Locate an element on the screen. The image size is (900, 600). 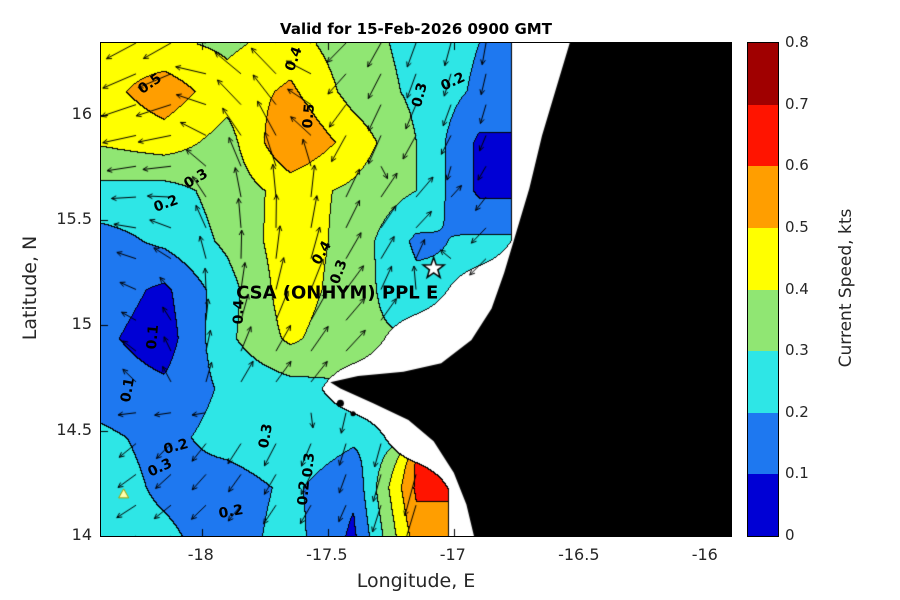
y-tick-label: 15.5 is located at coordinates (74, 218).